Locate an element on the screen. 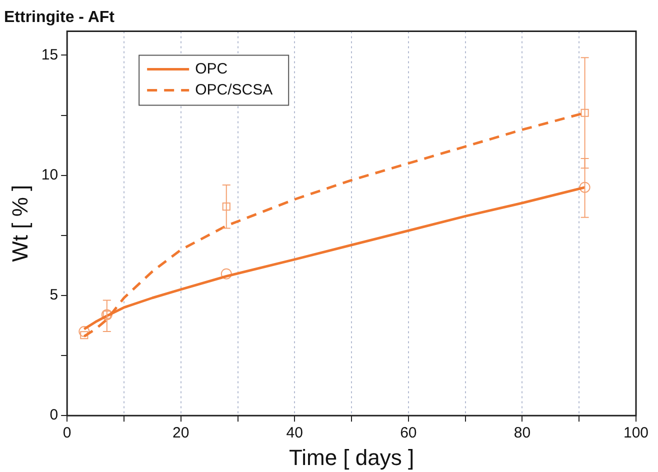 Image resolution: width=658 pixels, height=472 pixels. y-tick-label: 5 is located at coordinates (54, 295).